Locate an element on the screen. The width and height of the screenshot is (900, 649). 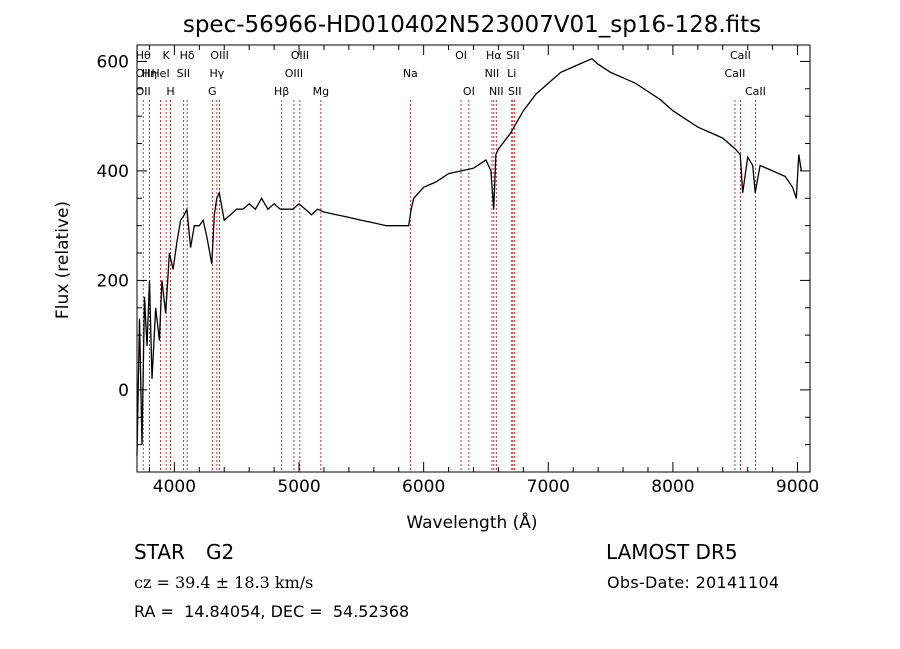
x-tick-label: 7000 is located at coordinates (548, 487).